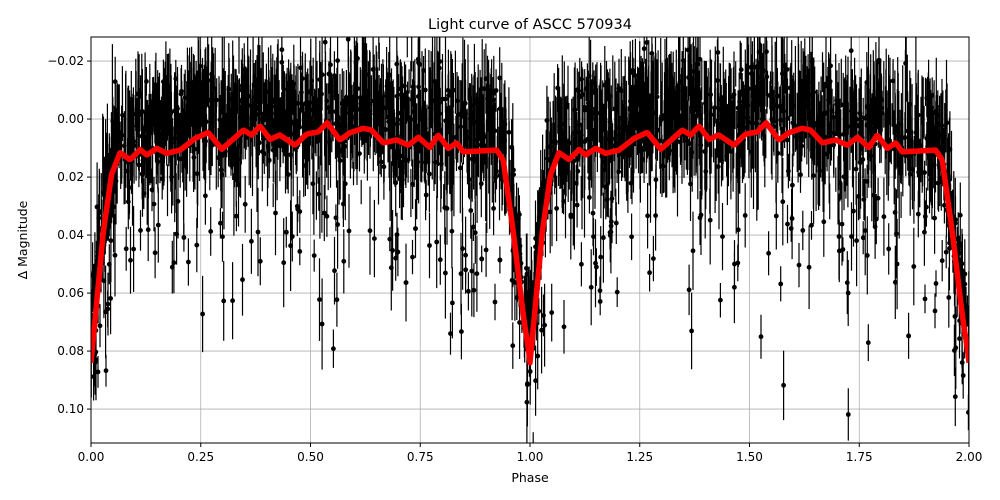  I want to click on x-tick-label: 0.00, so click(91, 457).